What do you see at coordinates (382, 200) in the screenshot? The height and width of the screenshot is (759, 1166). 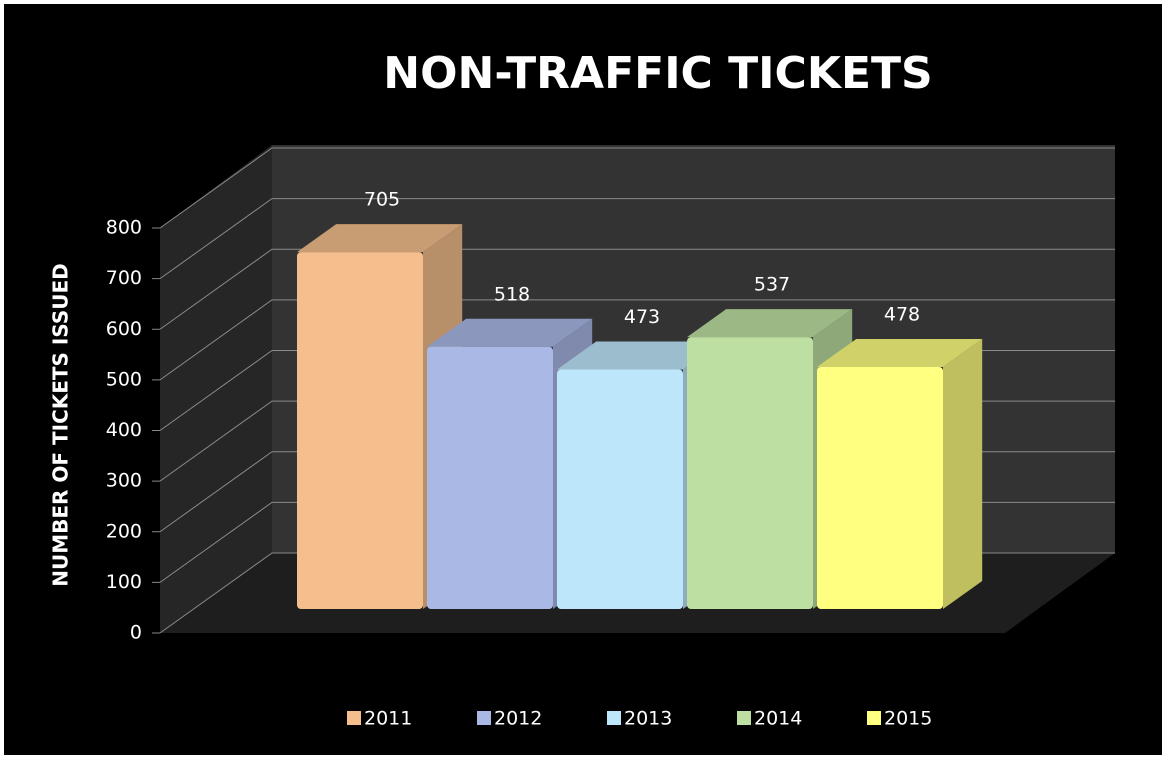 I see `value-label: 705` at bounding box center [382, 200].